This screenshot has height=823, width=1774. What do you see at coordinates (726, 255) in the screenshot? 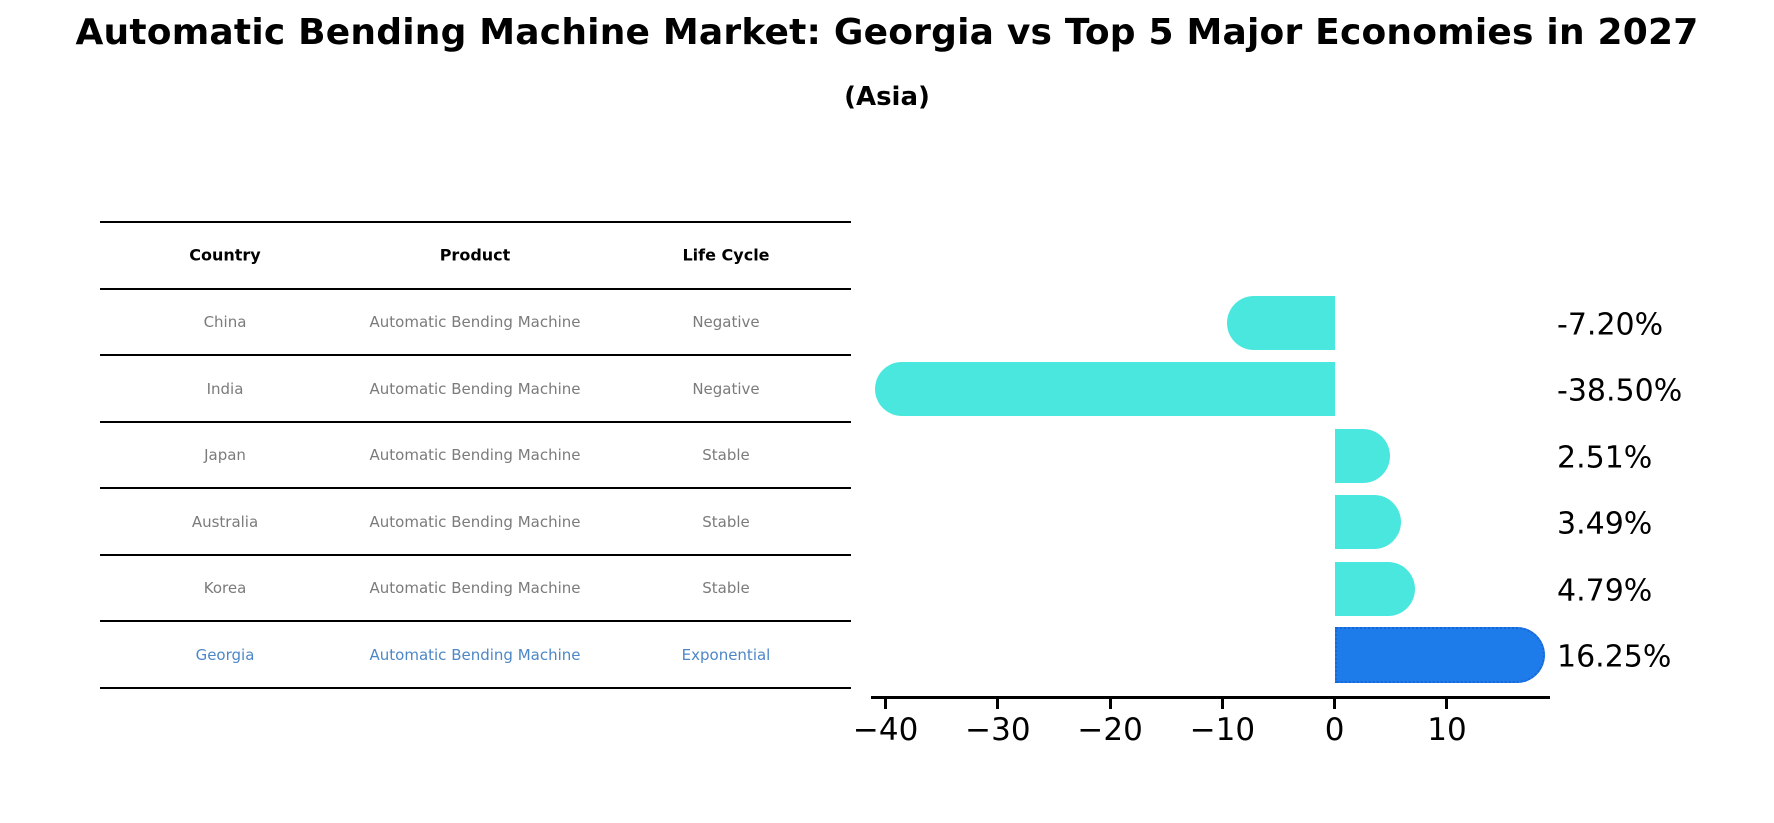
I see `column-header-life-cycle: Life Cycle` at bounding box center [726, 255].